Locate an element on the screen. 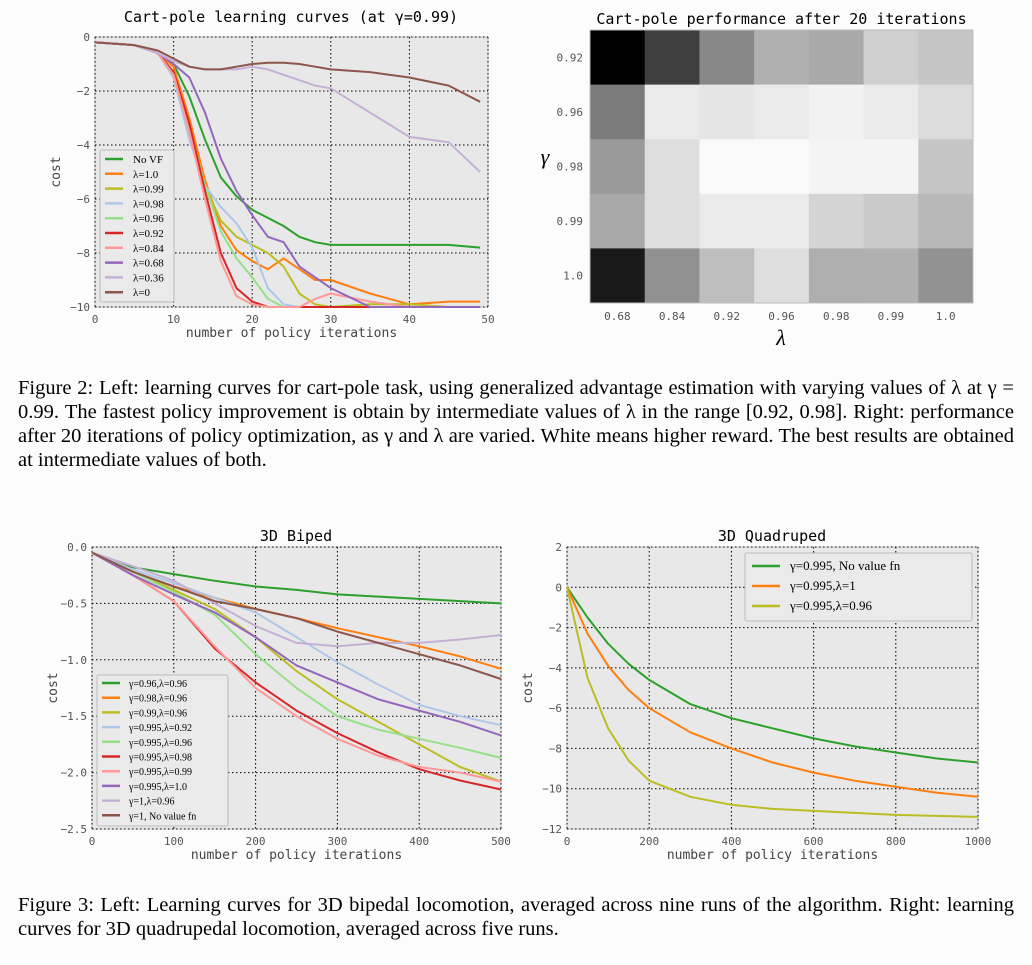 The height and width of the screenshot is (965, 1032). x-tick-label: 0.68 is located at coordinates (617, 316).